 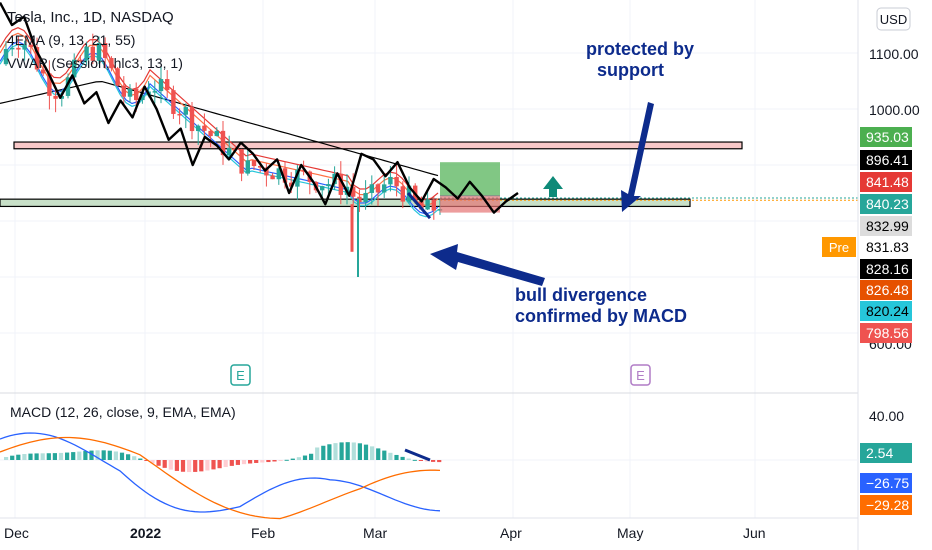 What do you see at coordinates (220, 478) in the screenshot?
I see `signal-line` at bounding box center [220, 478].